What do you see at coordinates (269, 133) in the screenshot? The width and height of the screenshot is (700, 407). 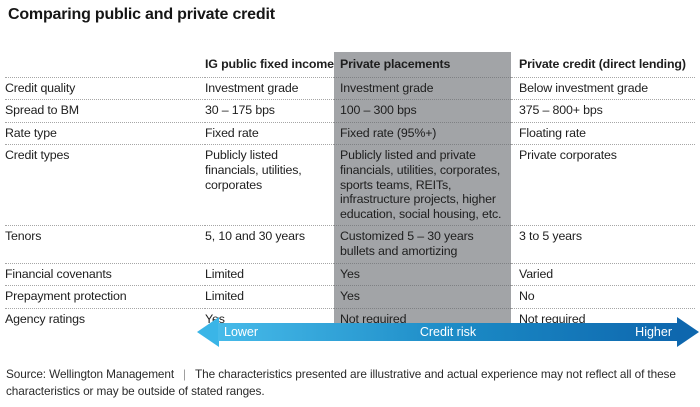 I see `cell-public: Fixed rate` at bounding box center [269, 133].